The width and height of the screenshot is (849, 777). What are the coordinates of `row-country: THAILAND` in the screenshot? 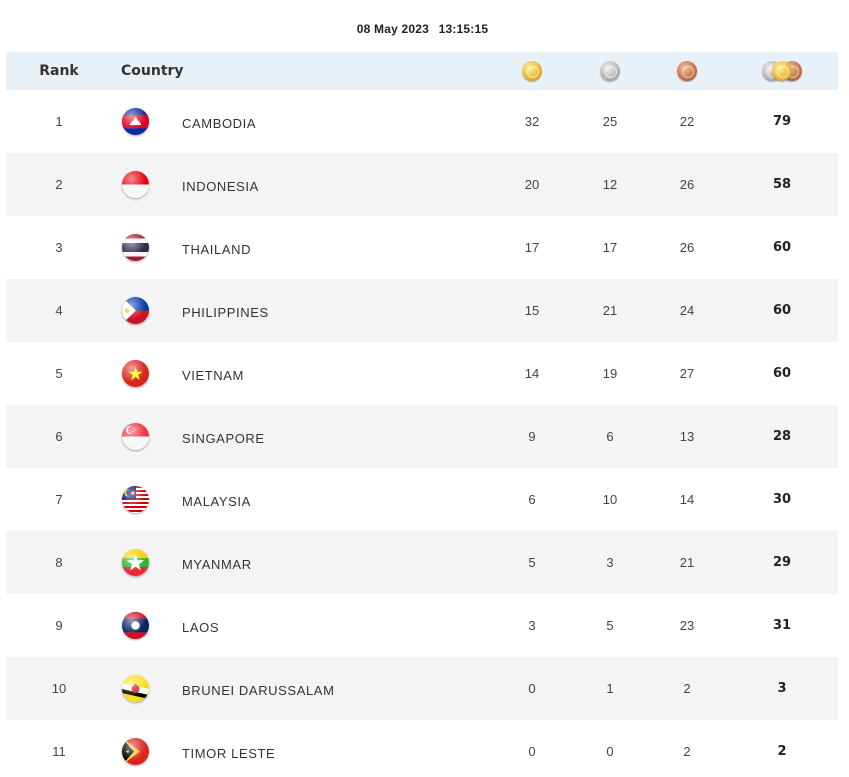 It's located at (217, 249).